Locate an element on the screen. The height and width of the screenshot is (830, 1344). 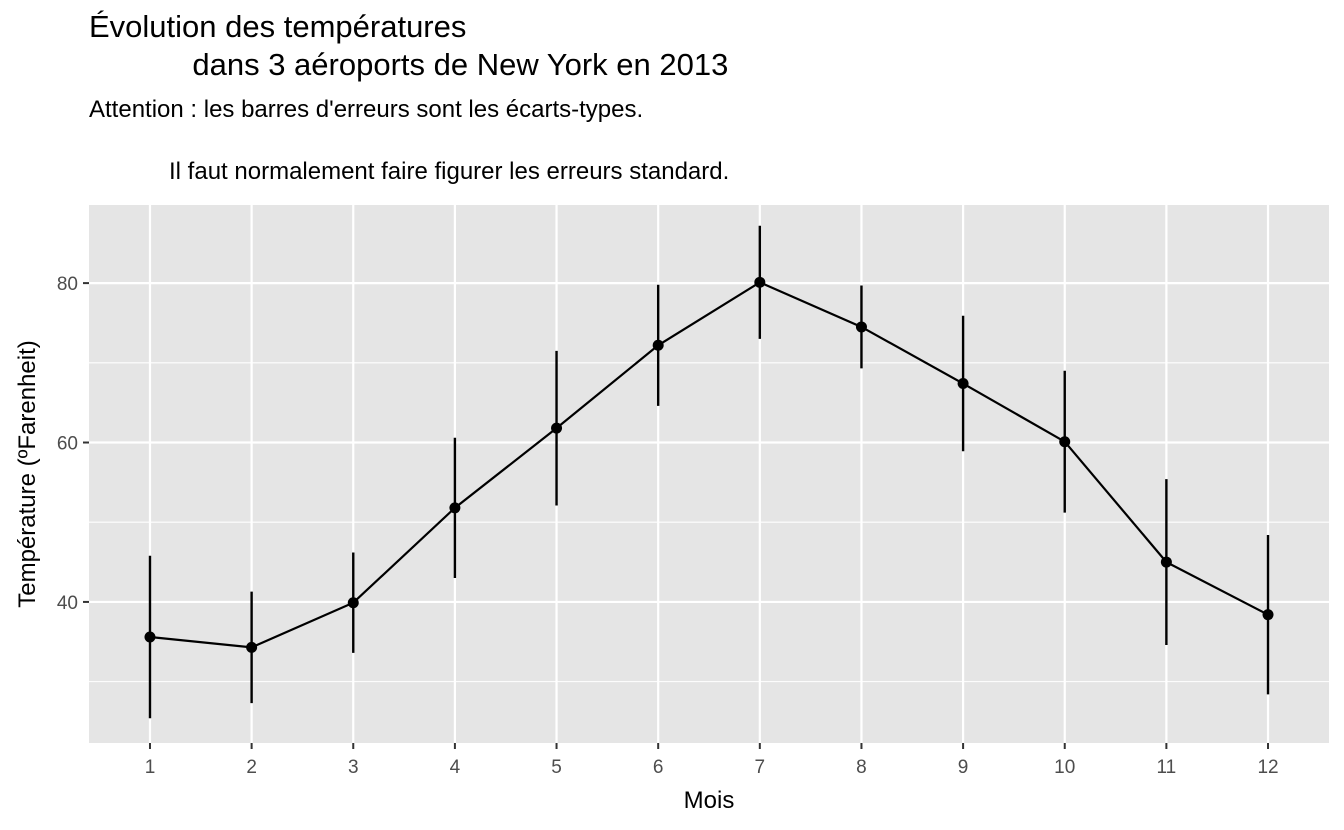
x-tick-label: 6 is located at coordinates (658, 767).